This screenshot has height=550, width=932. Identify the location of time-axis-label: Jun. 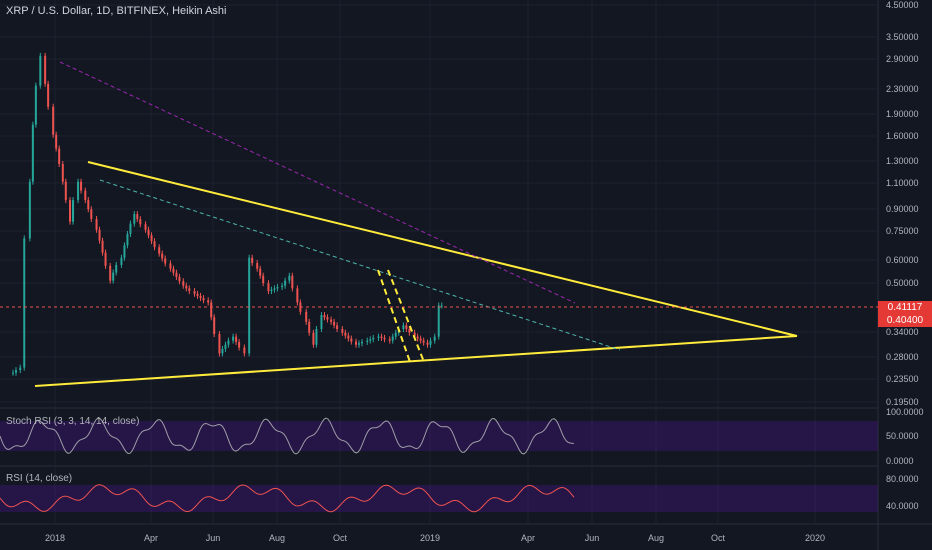
(592, 538).